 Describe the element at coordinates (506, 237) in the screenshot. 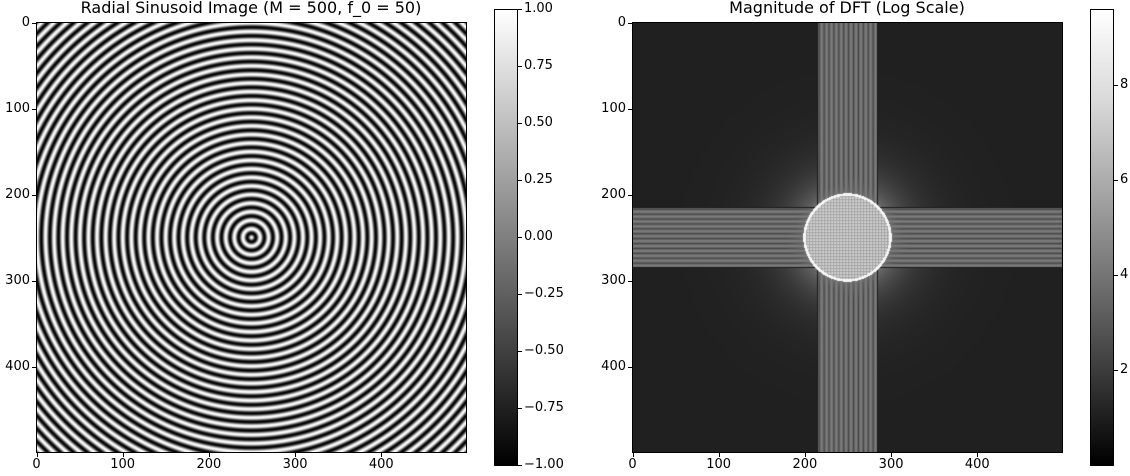

I see `colorbar-left` at that location.